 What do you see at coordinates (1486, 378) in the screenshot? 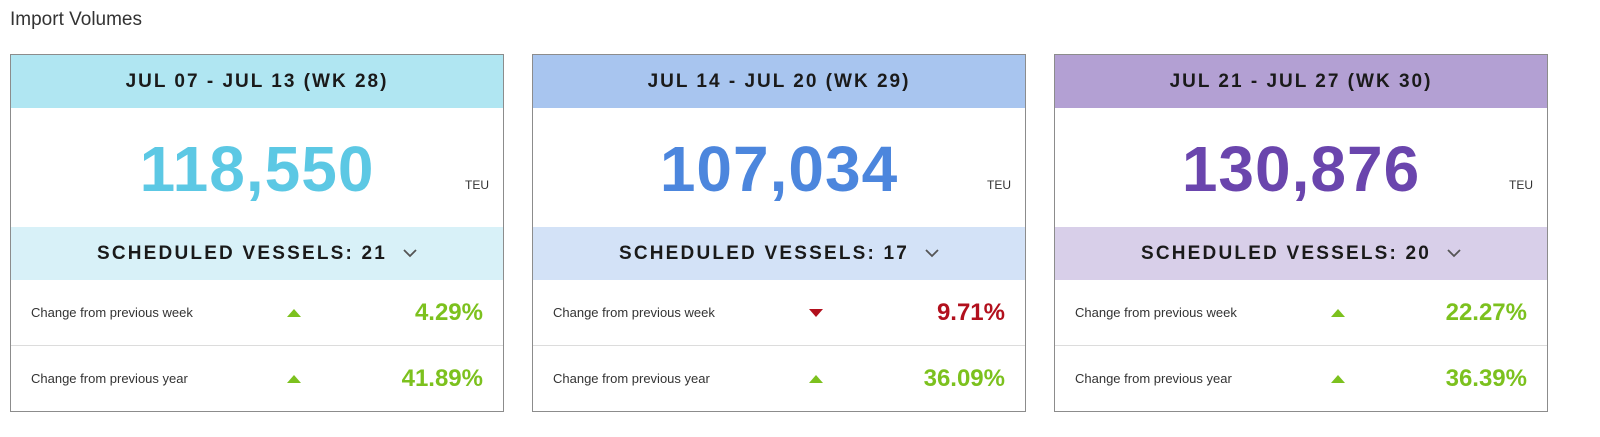
I see `stat-value: 36.39%` at bounding box center [1486, 378].